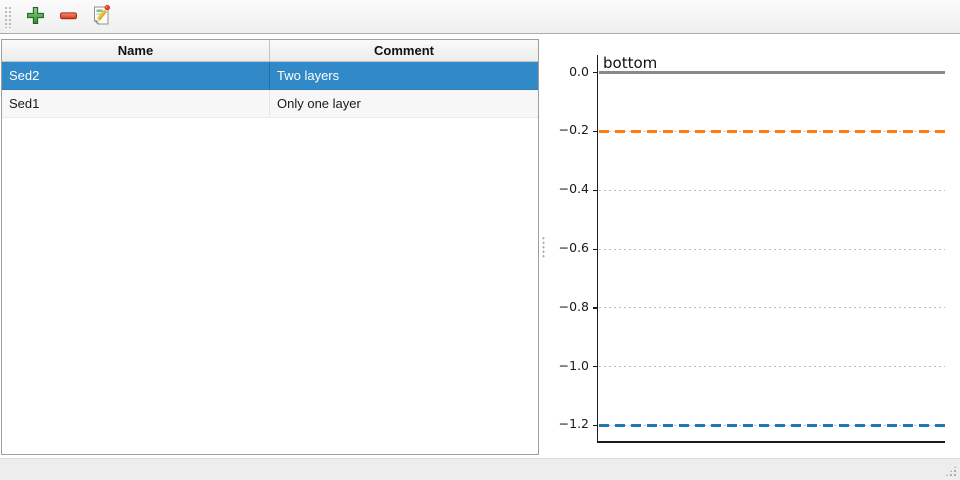  I want to click on y-tick-label: 0.0, so click(579, 71).